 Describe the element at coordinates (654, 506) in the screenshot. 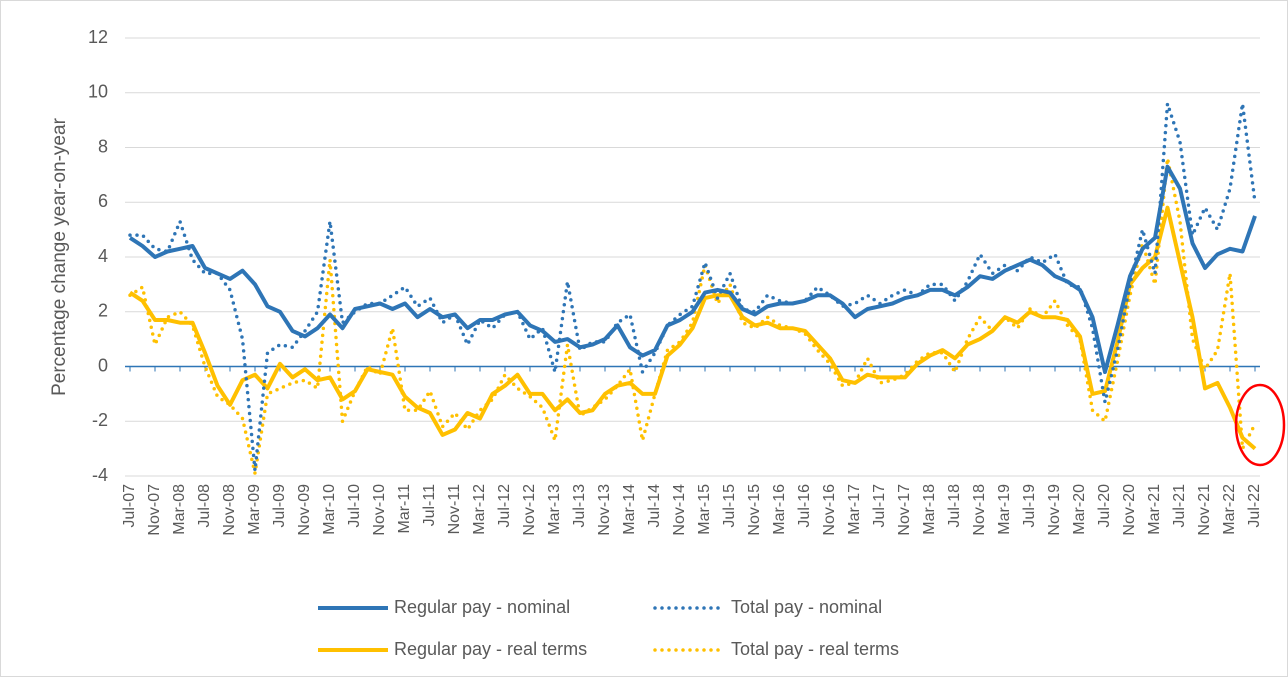

I see `x-tick-label: Jul-14` at that location.